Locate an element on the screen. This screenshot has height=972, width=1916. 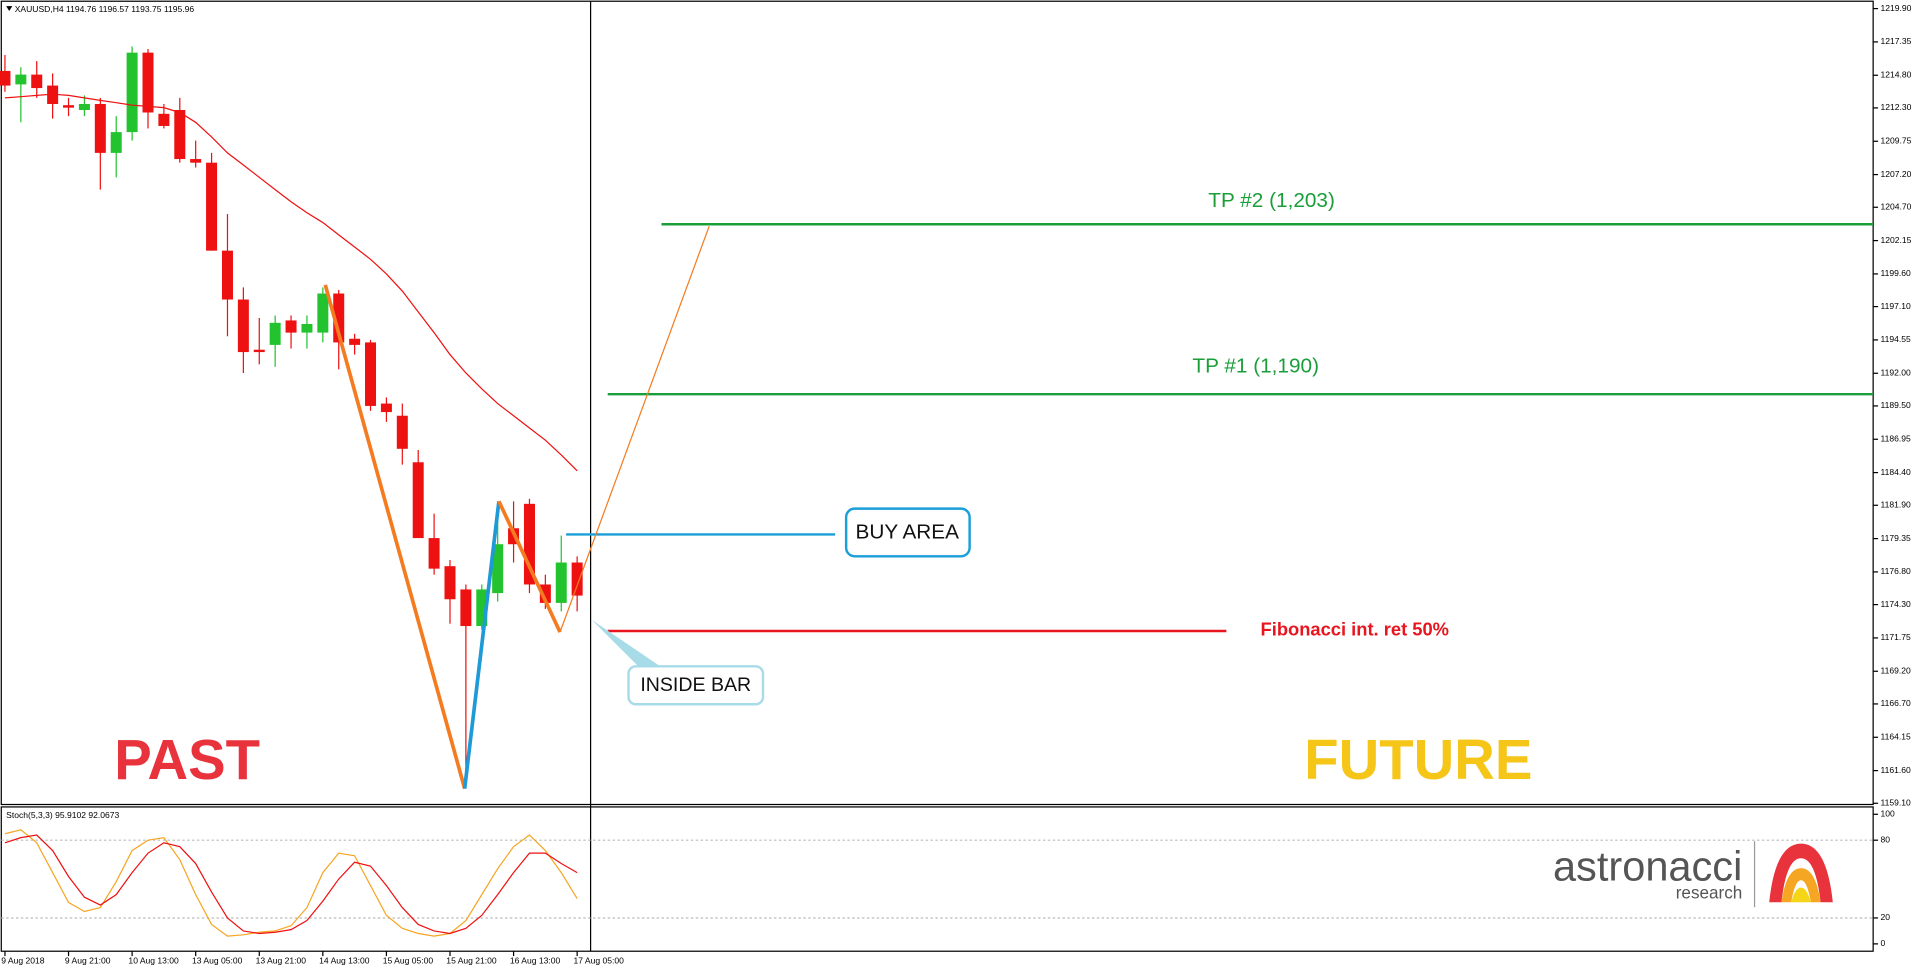
y-tick-label: 1186.95 is located at coordinates (1895, 439).